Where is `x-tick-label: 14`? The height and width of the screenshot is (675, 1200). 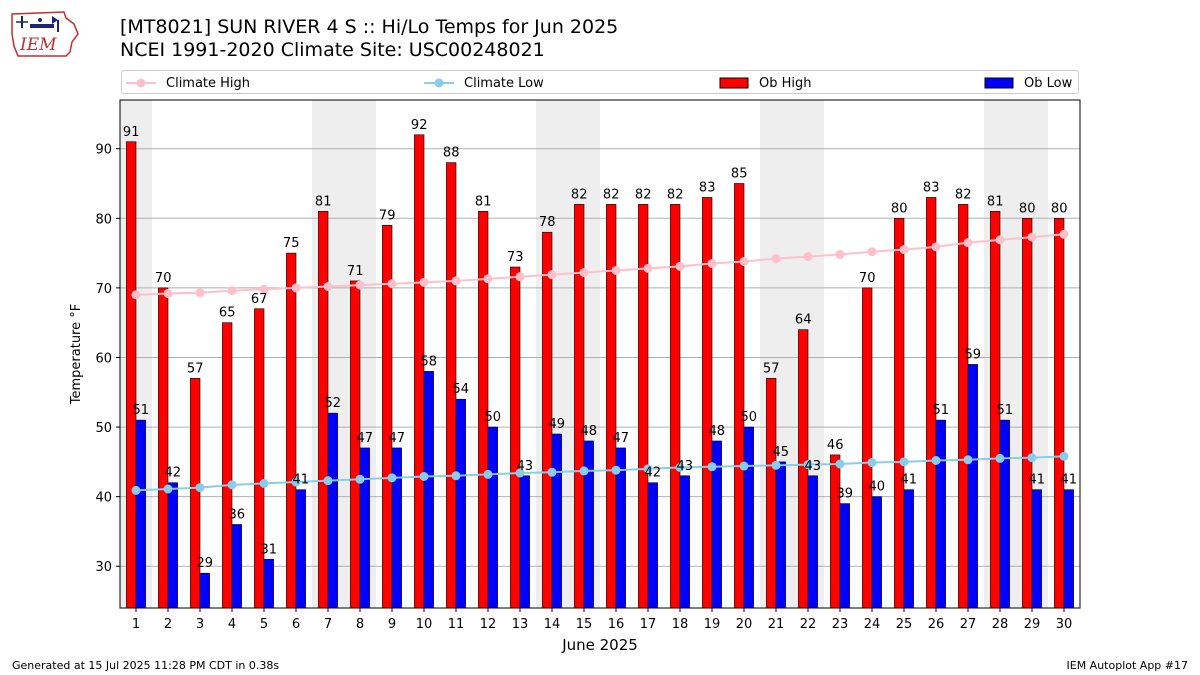 x-tick-label: 14 is located at coordinates (552, 624).